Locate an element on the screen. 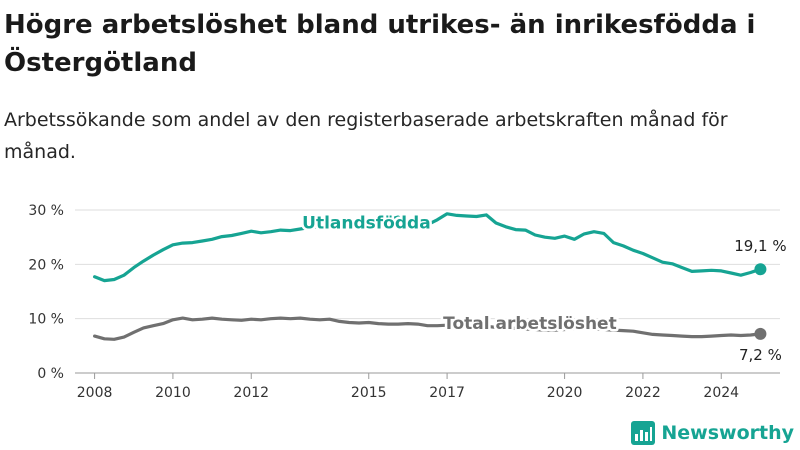 This screenshot has height=450, width=800. series-name-utlandsfodda: Utlandsfödda is located at coordinates (366, 223).